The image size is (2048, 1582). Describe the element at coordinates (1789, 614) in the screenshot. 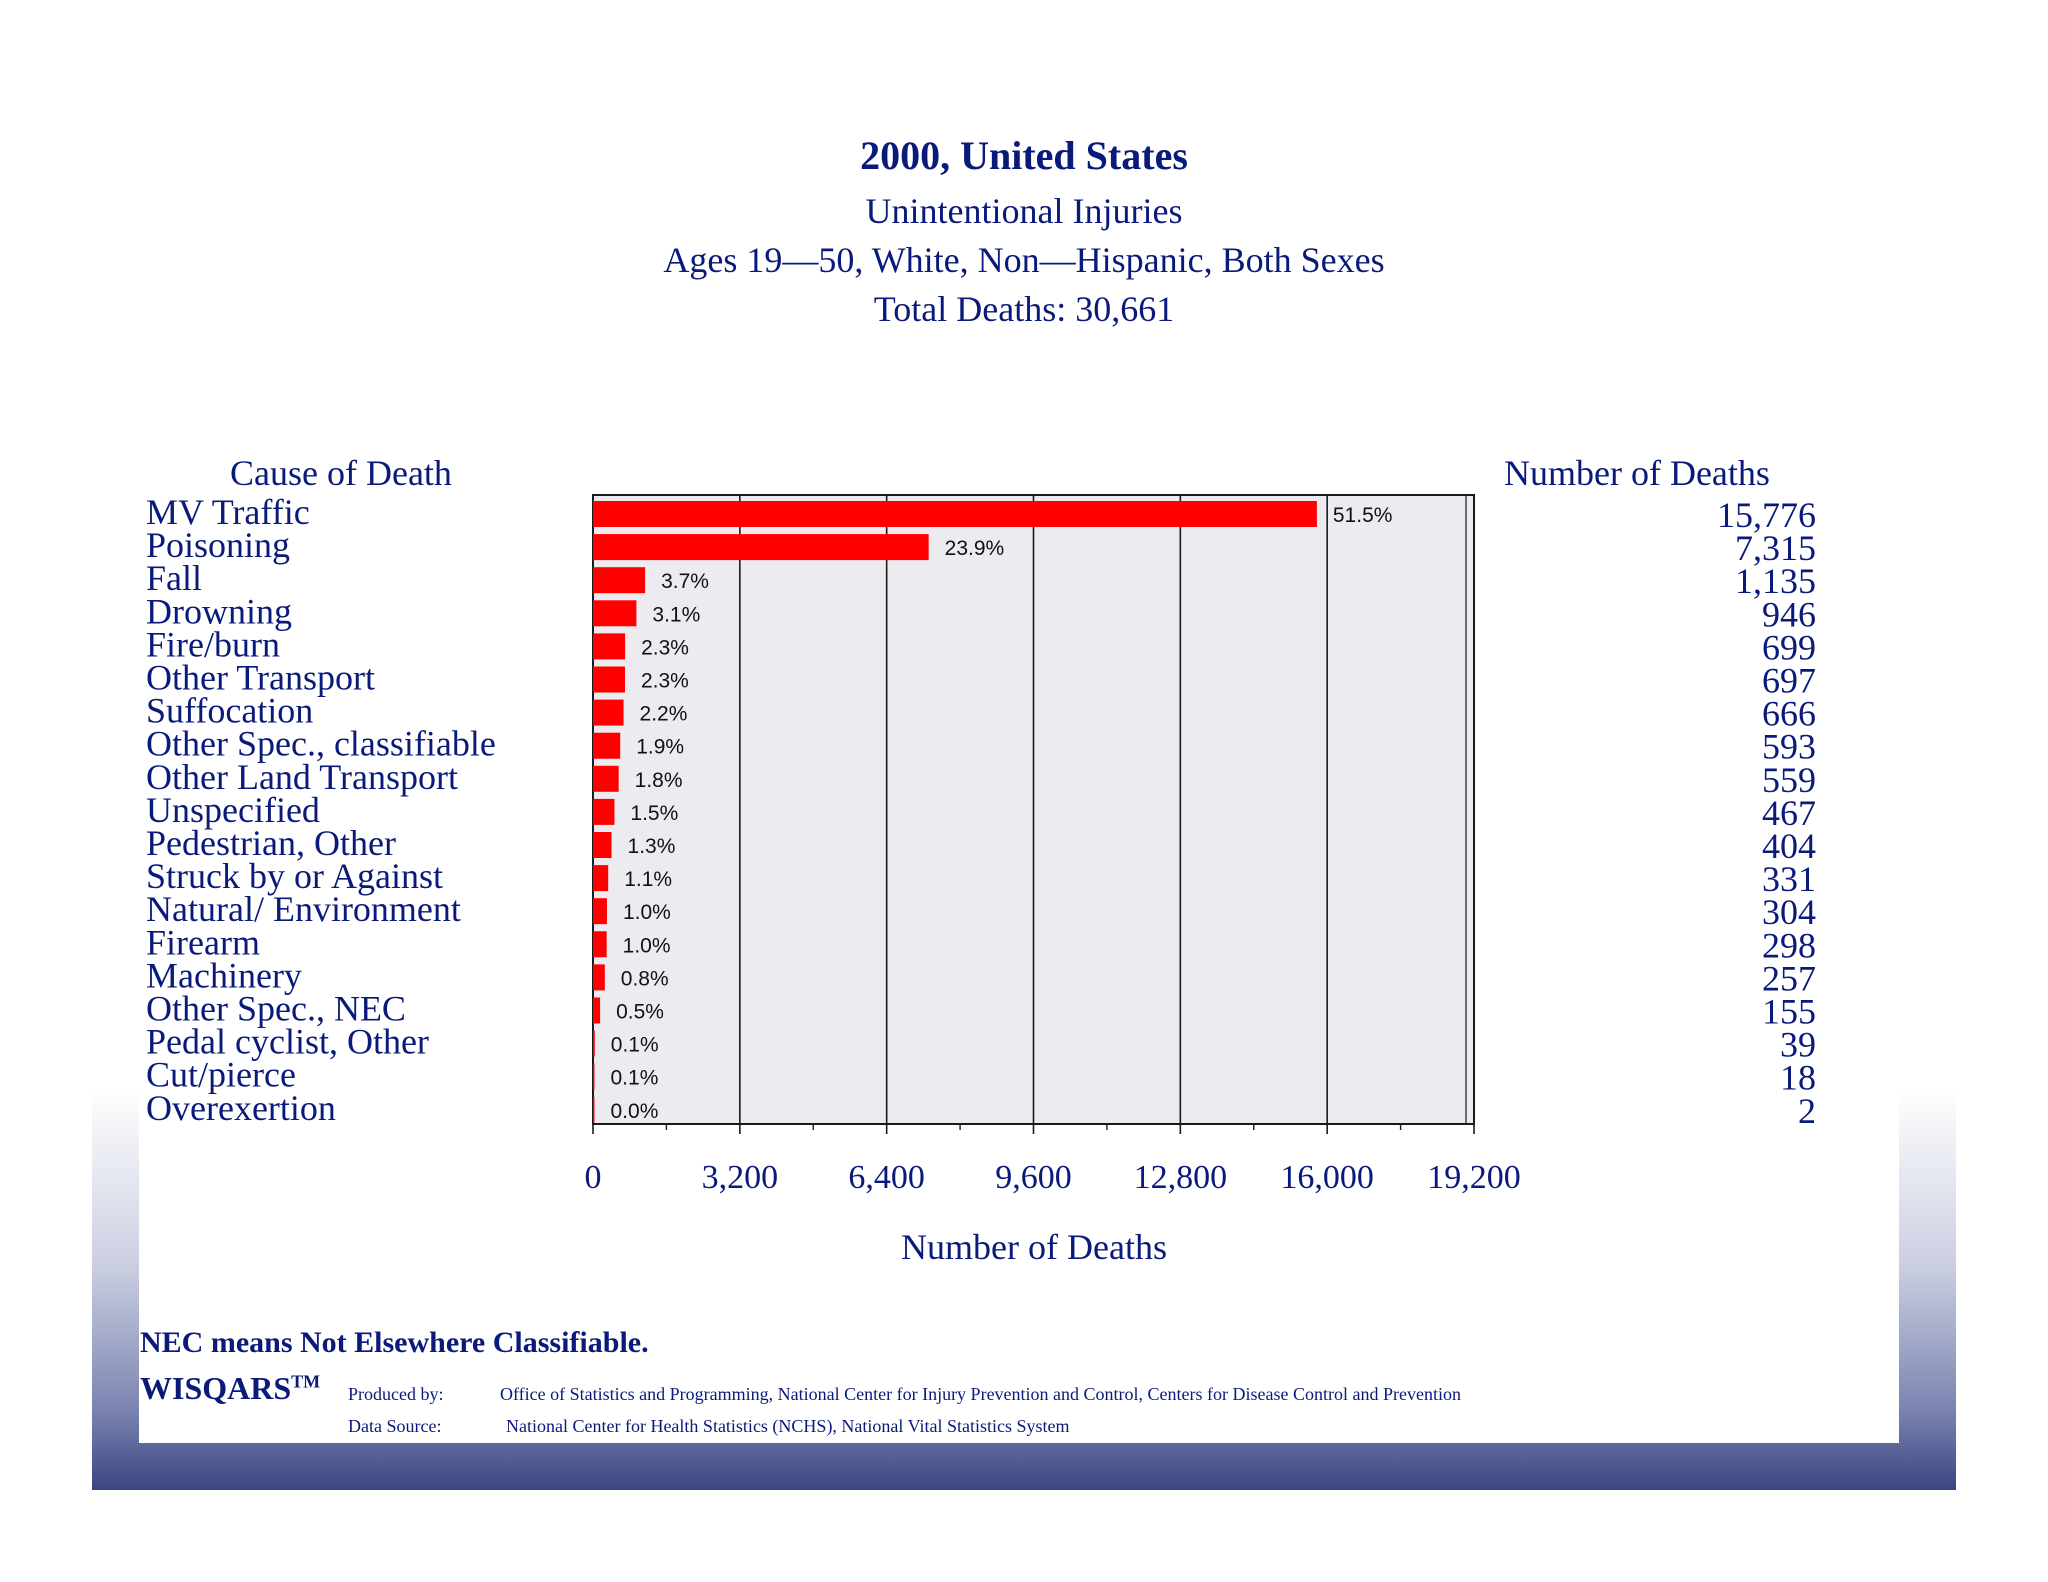

I see `deaths-value-label: 946` at that location.